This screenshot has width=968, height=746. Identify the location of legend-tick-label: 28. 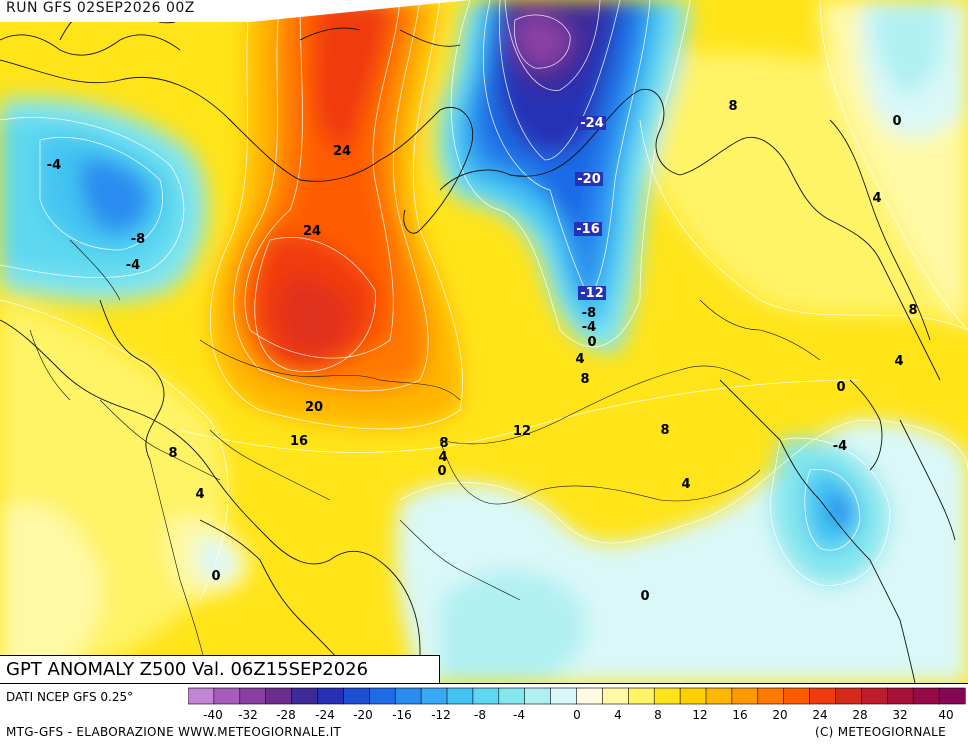
(859, 715).